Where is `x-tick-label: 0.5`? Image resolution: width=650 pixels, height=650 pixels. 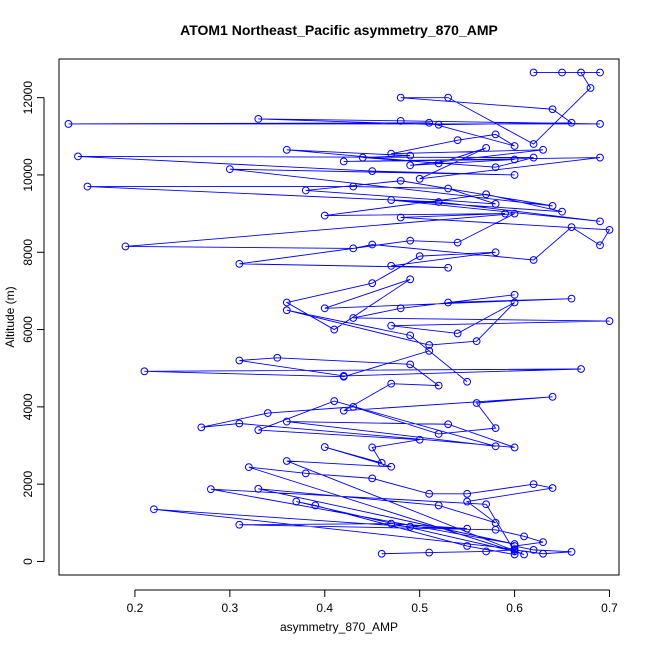 x-tick-label: 0.5 is located at coordinates (419, 608).